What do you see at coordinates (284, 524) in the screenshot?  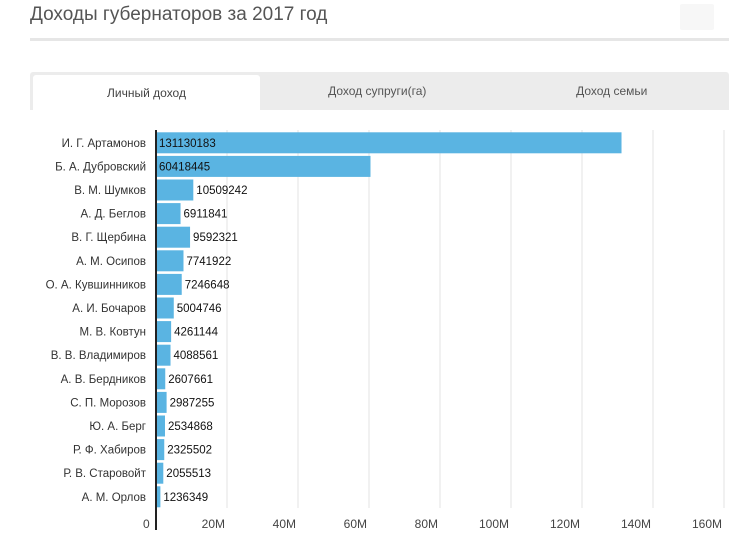 I see `tick-label: 40M` at bounding box center [284, 524].